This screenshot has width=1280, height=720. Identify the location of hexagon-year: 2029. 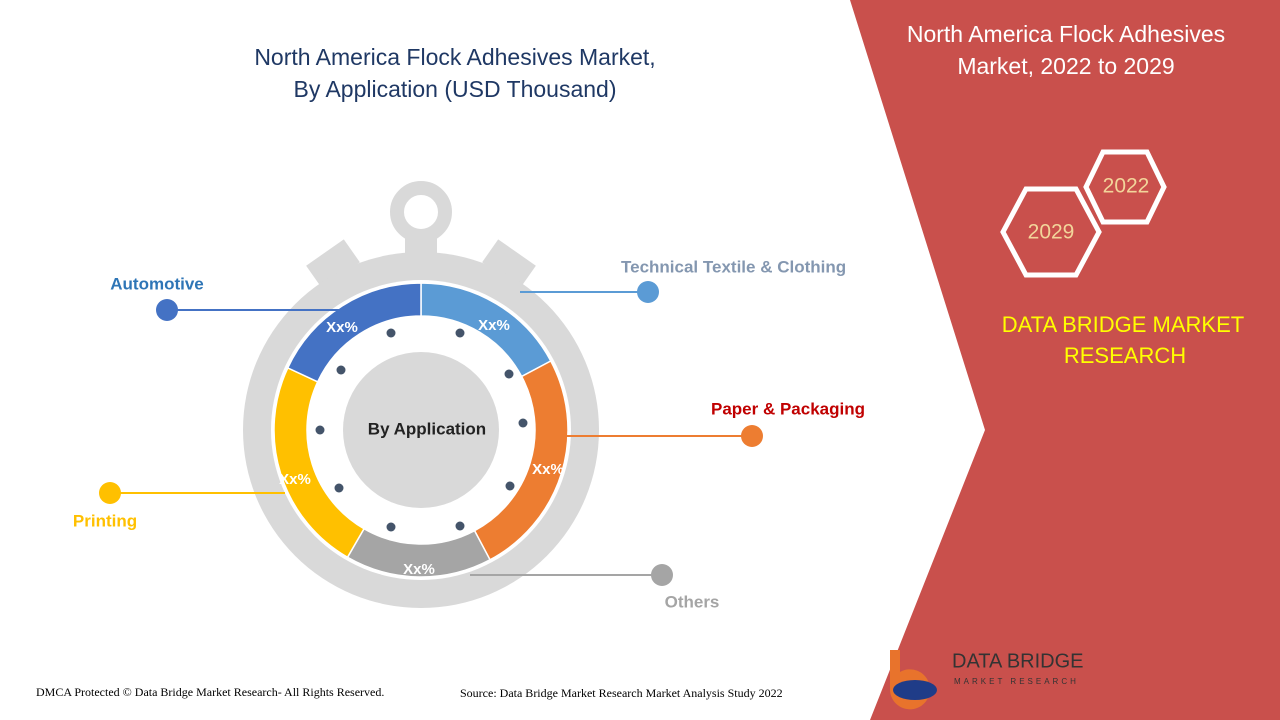
(1051, 232).